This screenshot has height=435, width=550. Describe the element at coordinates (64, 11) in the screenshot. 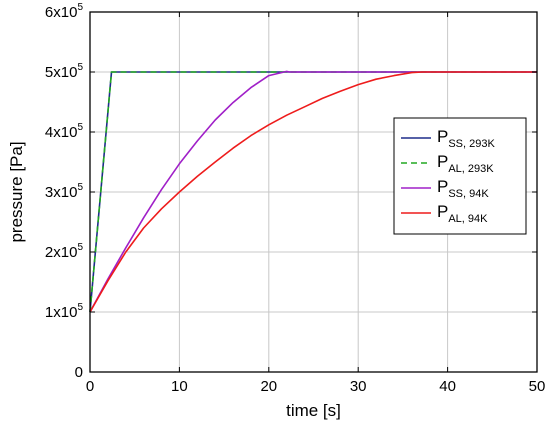

I see `y-tick-label: 6x10⁵` at that location.